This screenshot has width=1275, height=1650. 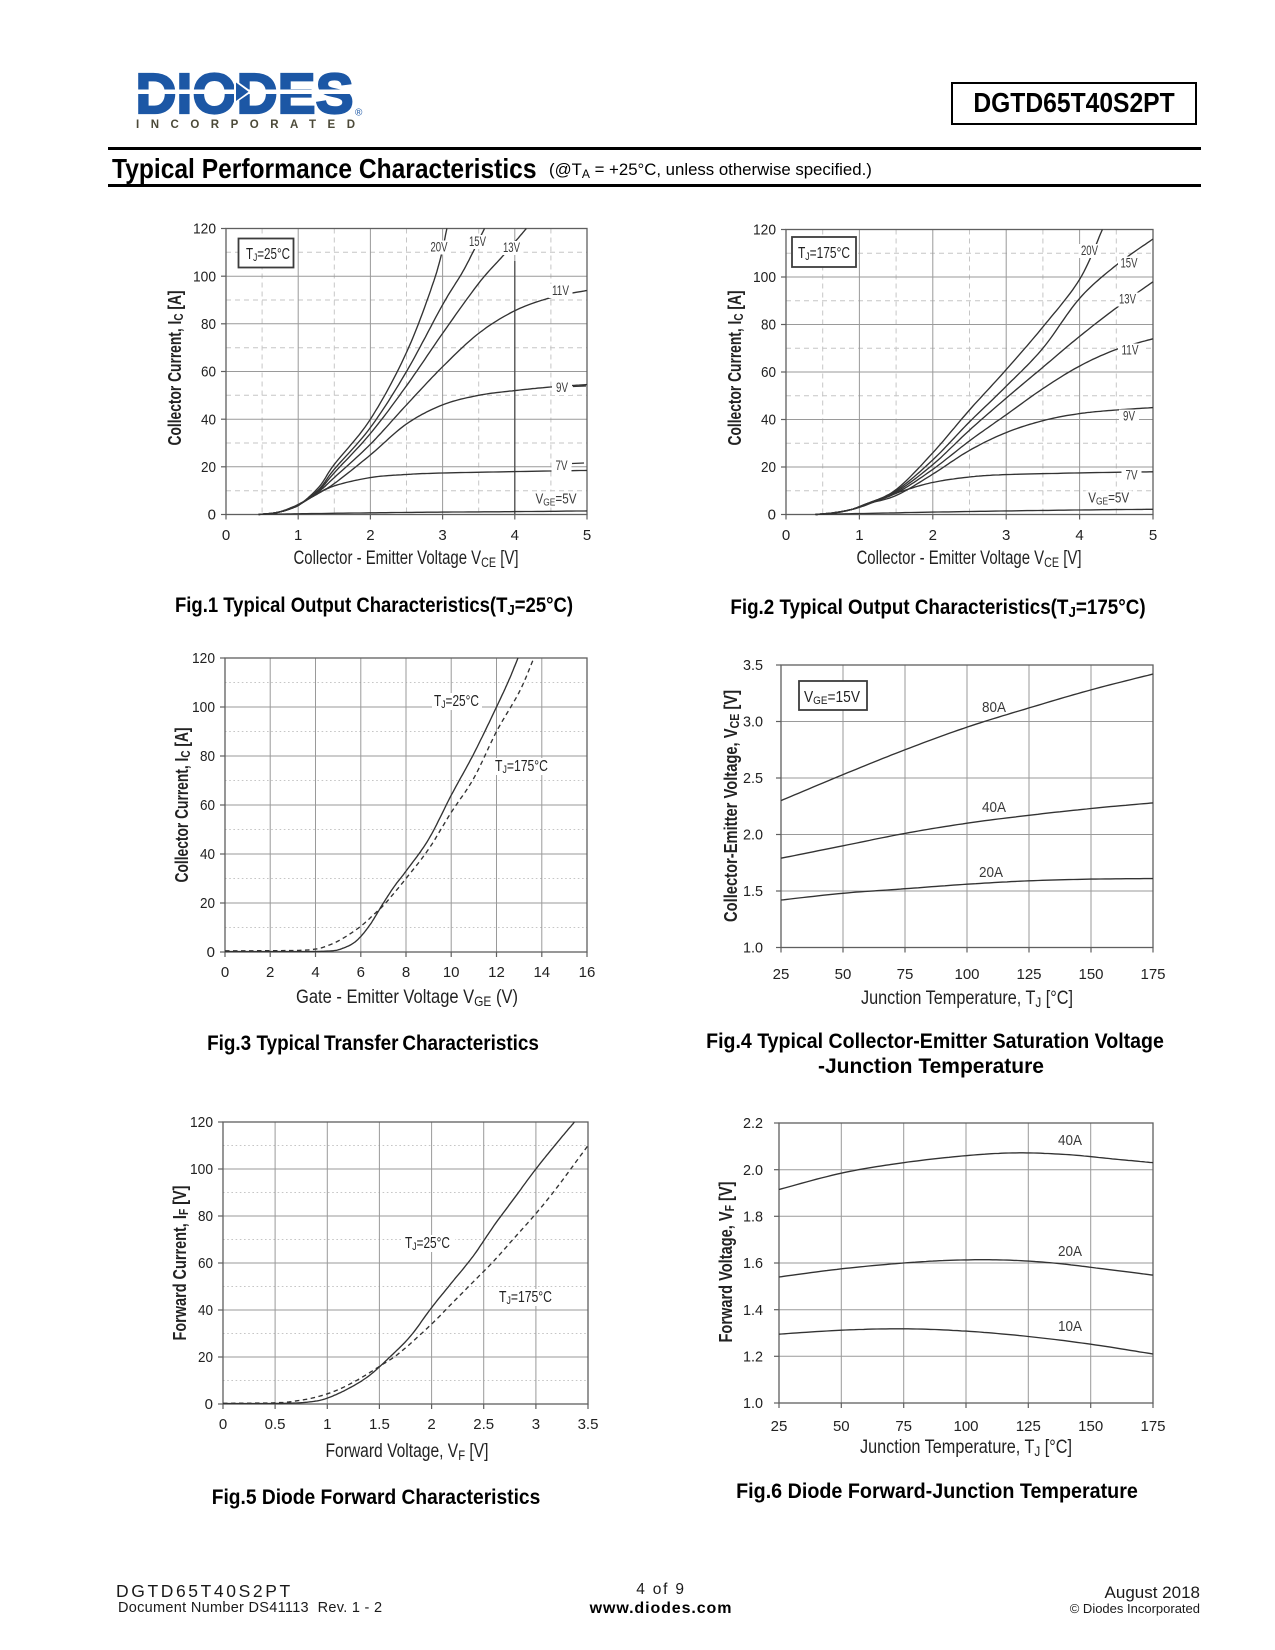 What do you see at coordinates (541, 972) in the screenshot?
I see `svg-text: 14` at bounding box center [541, 972].